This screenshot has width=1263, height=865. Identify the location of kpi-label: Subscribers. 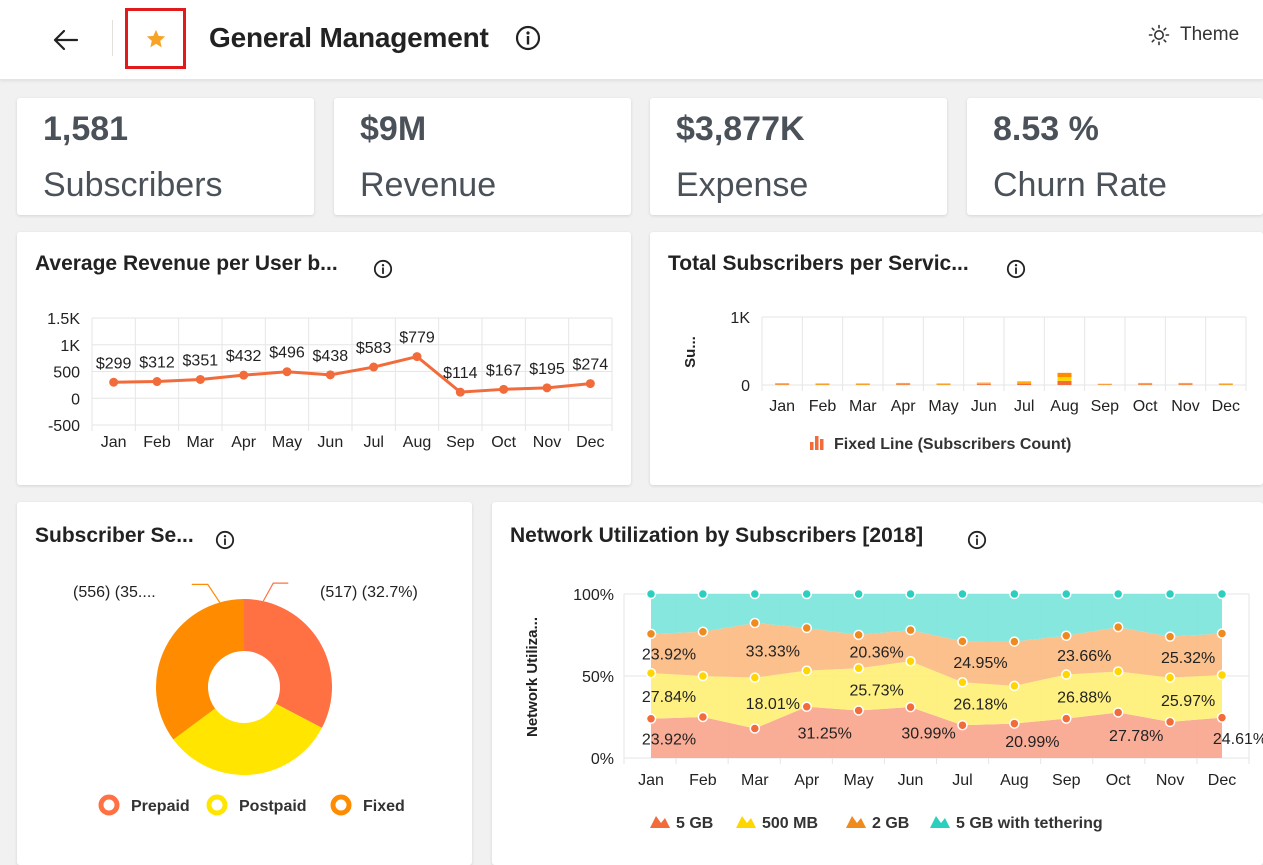
(133, 185).